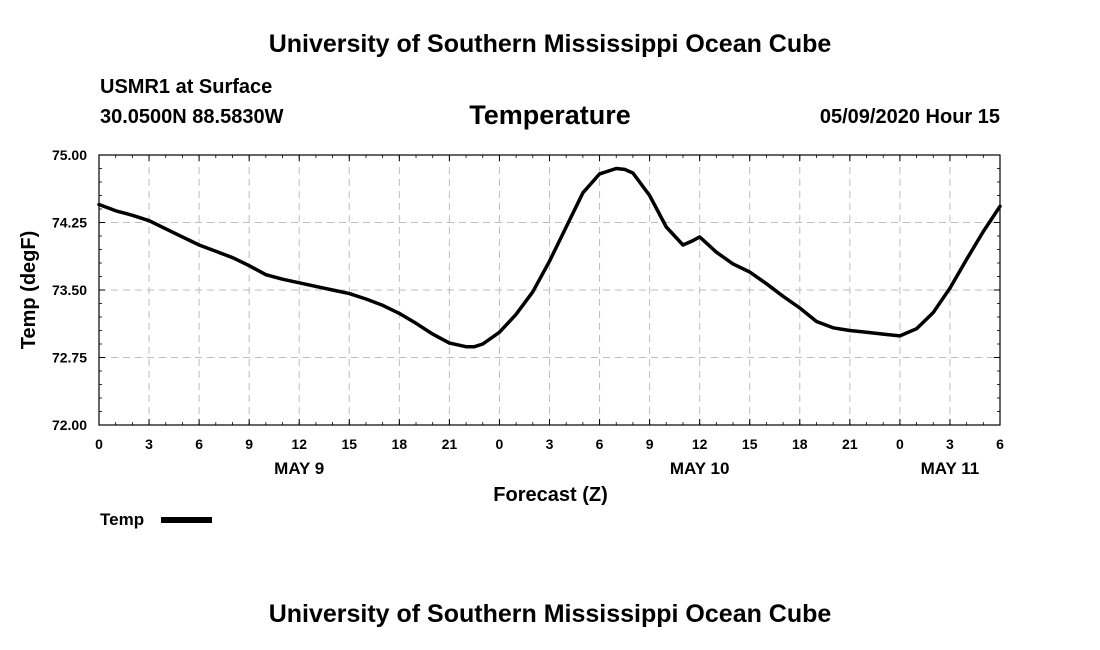  Describe the element at coordinates (700, 468) in the screenshot. I see `day-label: MAY 10` at that location.